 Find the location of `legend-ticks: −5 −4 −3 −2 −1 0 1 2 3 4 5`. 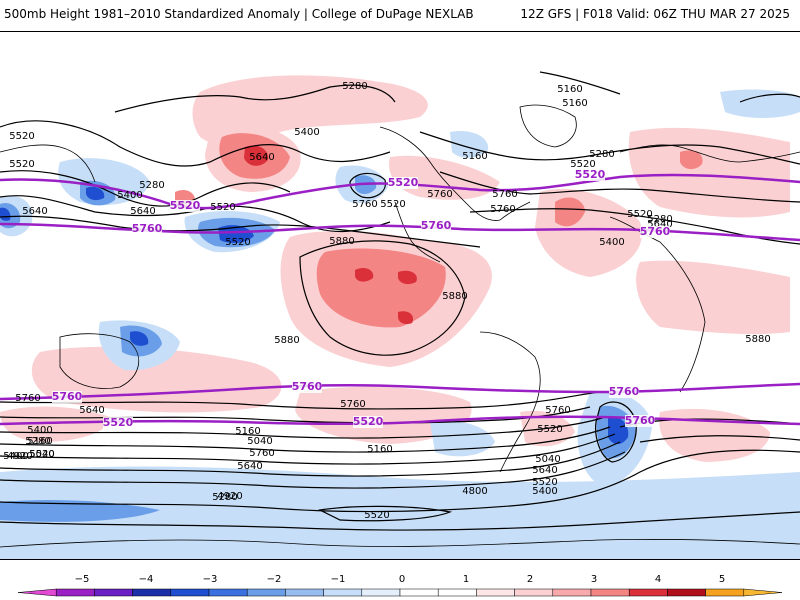

legend-ticks: −5 −4 −3 −2 −1 0 1 2 3 4 5 is located at coordinates (400, 579).